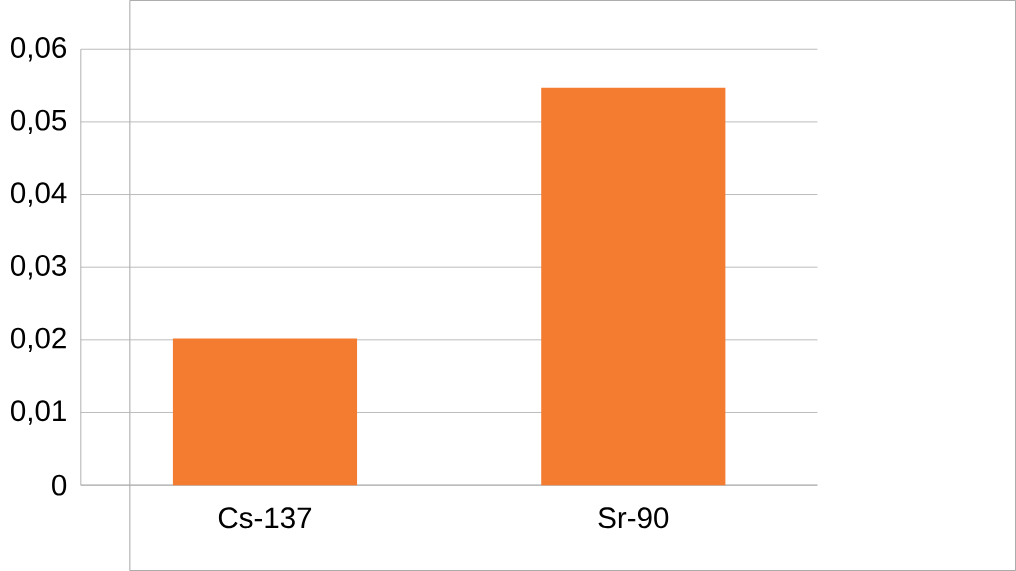 This screenshot has width=1016, height=571. I want to click on x-tick-label: Sr-90, so click(633, 518).